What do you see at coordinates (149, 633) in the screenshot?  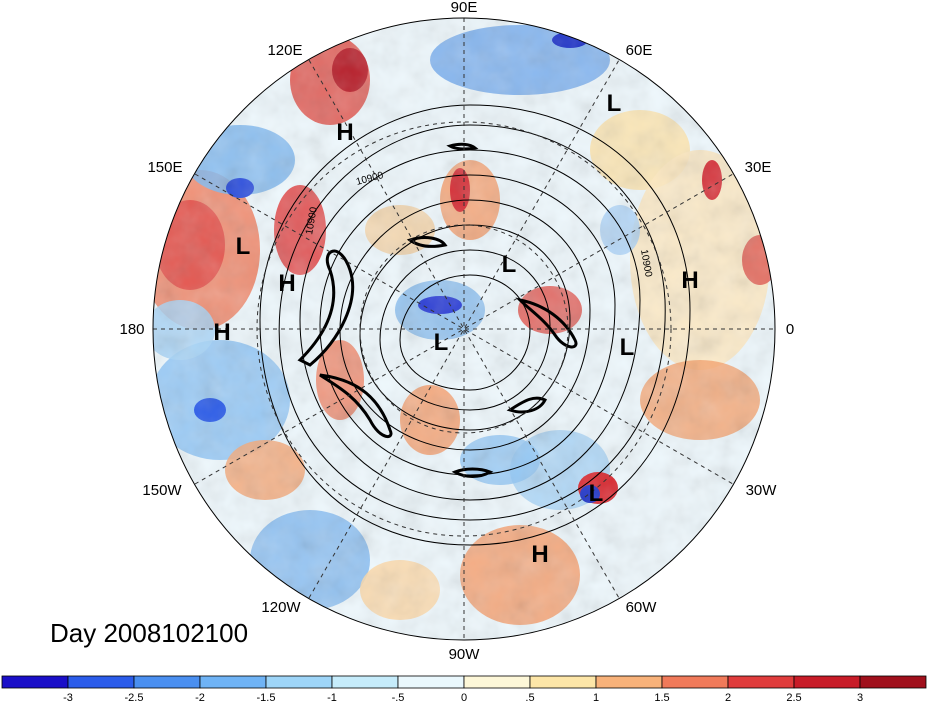 I see `day-label: Day 2008102100` at bounding box center [149, 633].